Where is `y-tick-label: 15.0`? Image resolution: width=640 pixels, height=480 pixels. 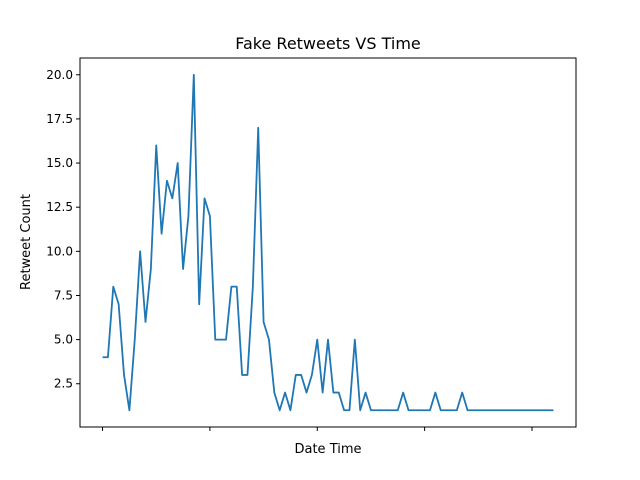 y-tick-label: 15.0 is located at coordinates (59, 163).